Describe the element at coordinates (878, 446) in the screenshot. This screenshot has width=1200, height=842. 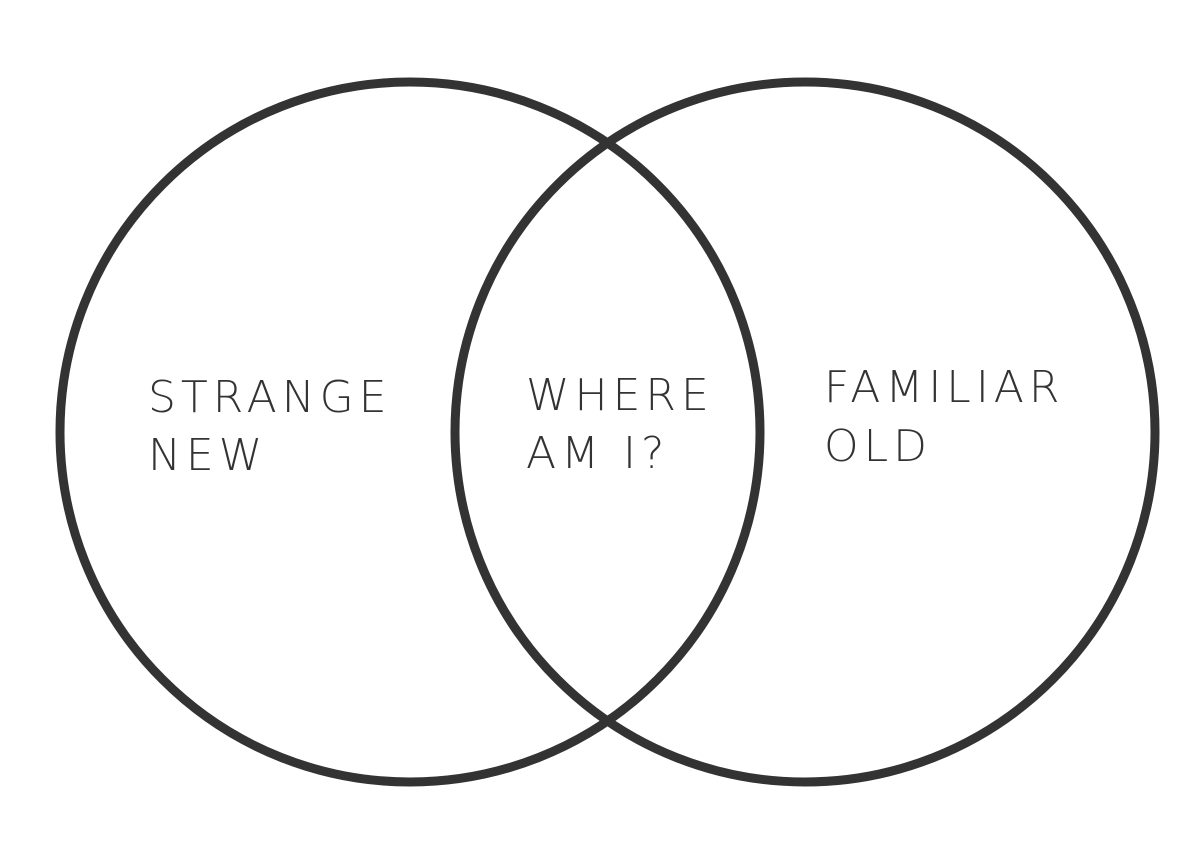
I see `right-label-line-2: OLD` at that location.